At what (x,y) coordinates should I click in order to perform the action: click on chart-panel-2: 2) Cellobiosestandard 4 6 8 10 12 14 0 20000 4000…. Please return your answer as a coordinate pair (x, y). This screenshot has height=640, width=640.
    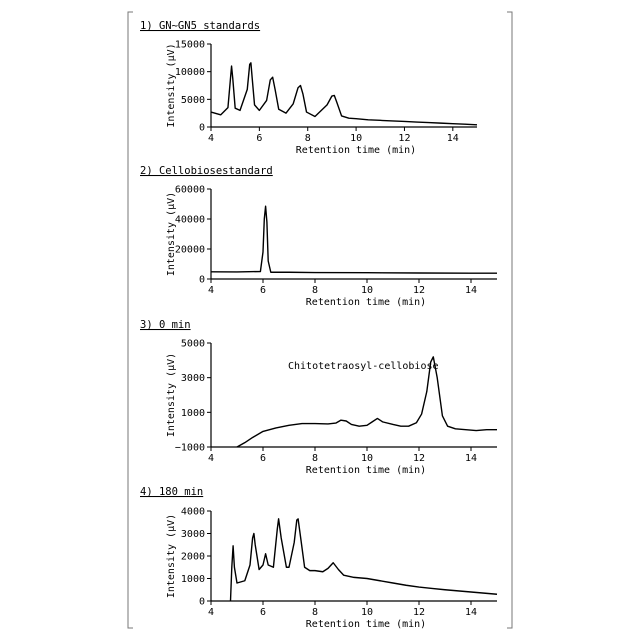
    Looking at the image, I should click on (318, 236).